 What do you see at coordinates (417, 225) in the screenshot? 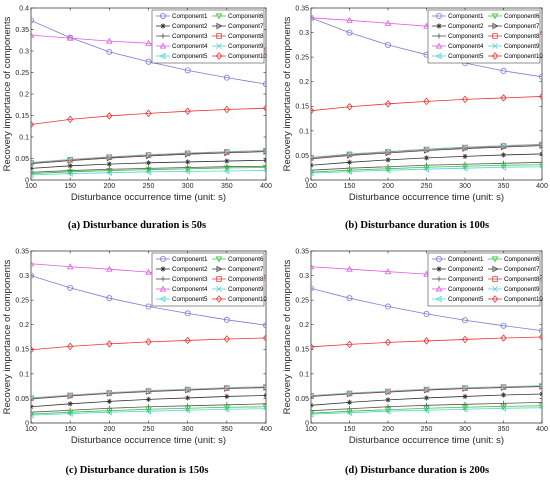
I see `panel-caption: (b) Disturbance duration is 100s` at bounding box center [417, 225].